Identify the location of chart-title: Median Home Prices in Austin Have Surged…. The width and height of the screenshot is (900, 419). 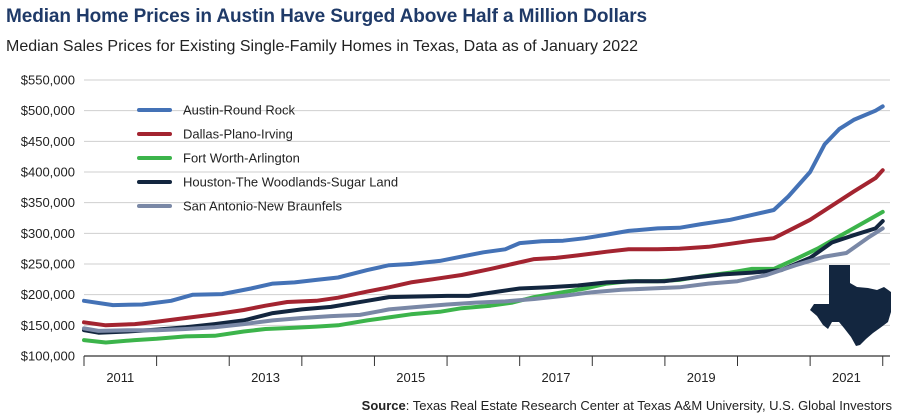
(327, 16).